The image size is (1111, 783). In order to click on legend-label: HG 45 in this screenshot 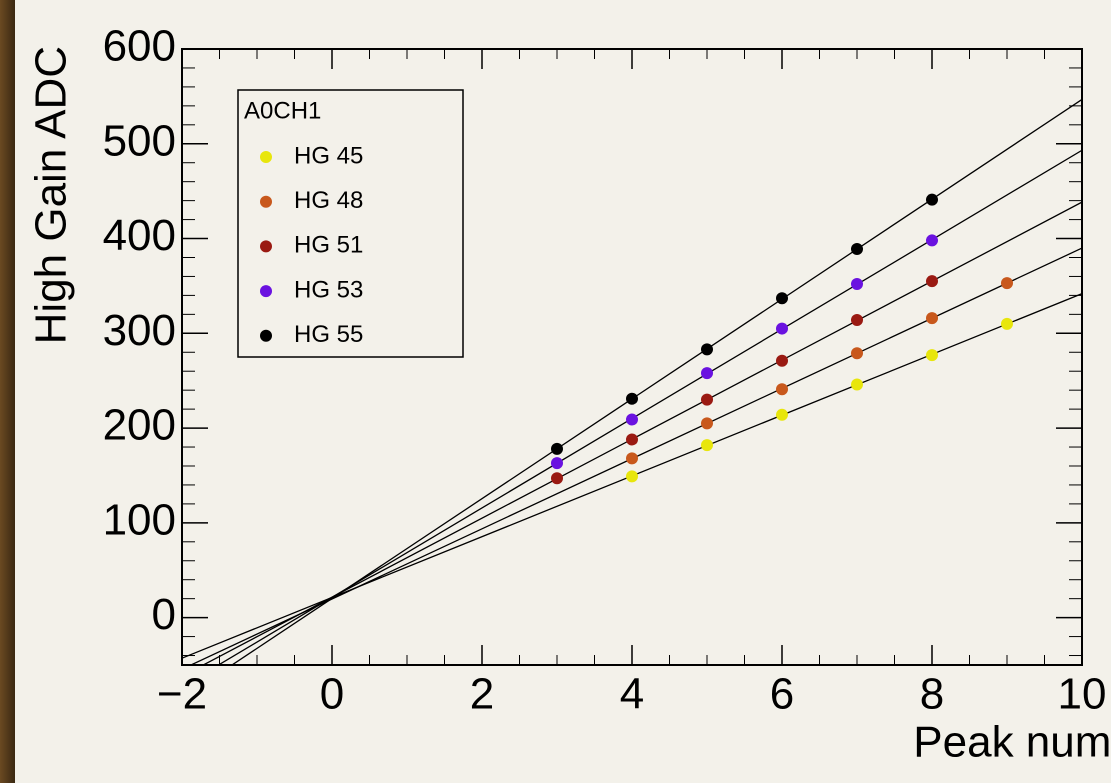, I will do `click(328, 155)`.